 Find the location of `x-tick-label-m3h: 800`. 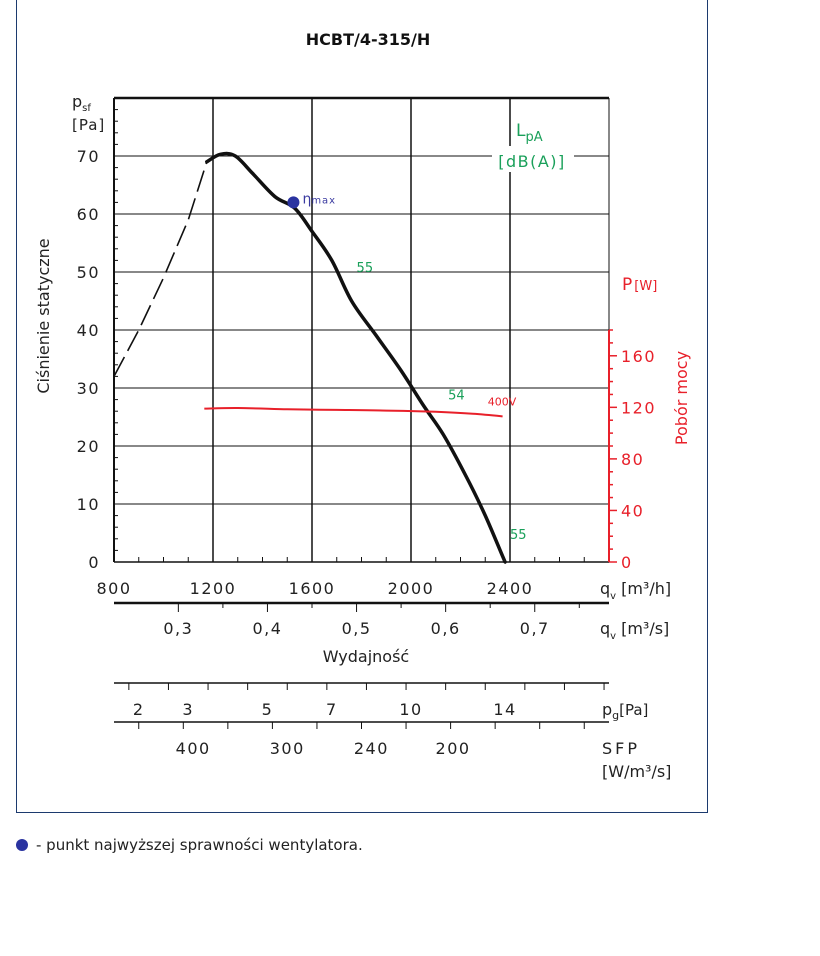

x-tick-label-m3h: 800 is located at coordinates (113, 588).